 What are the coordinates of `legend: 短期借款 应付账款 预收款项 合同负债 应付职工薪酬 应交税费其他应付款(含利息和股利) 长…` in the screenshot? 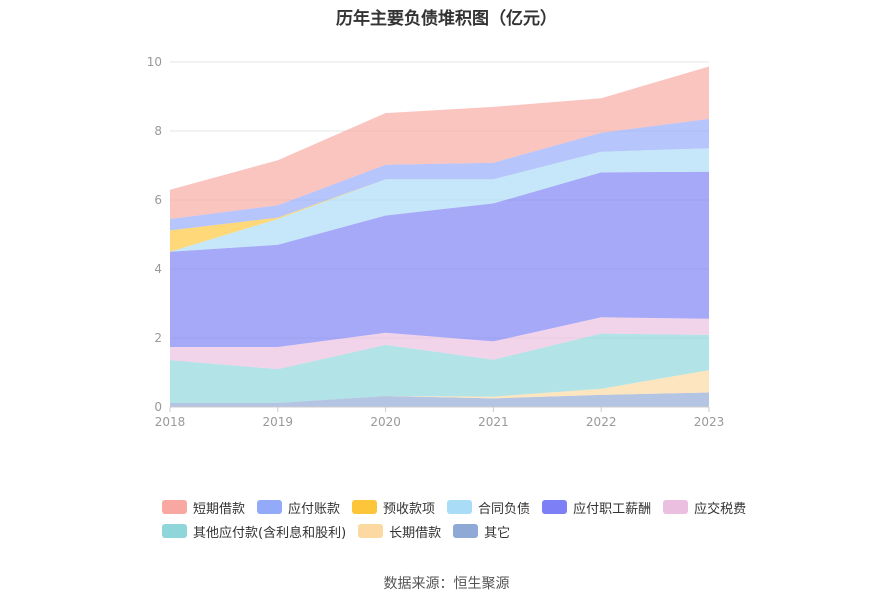 It's located at (462, 519).